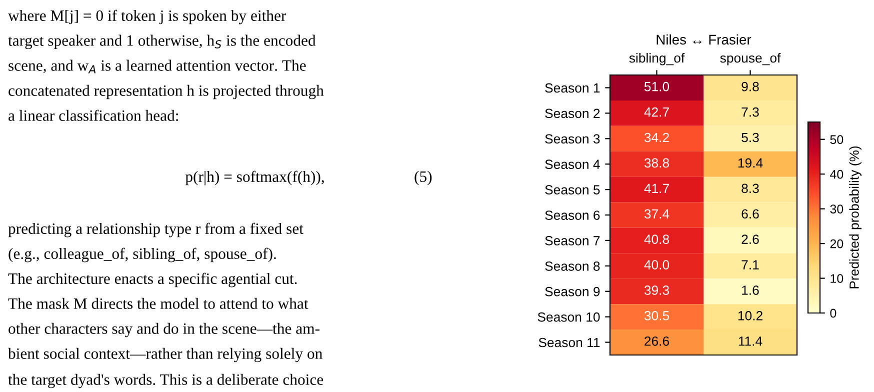 This screenshot has height=392, width=874. Describe the element at coordinates (750, 290) in the screenshot. I see `data-label: 1.6` at that location.